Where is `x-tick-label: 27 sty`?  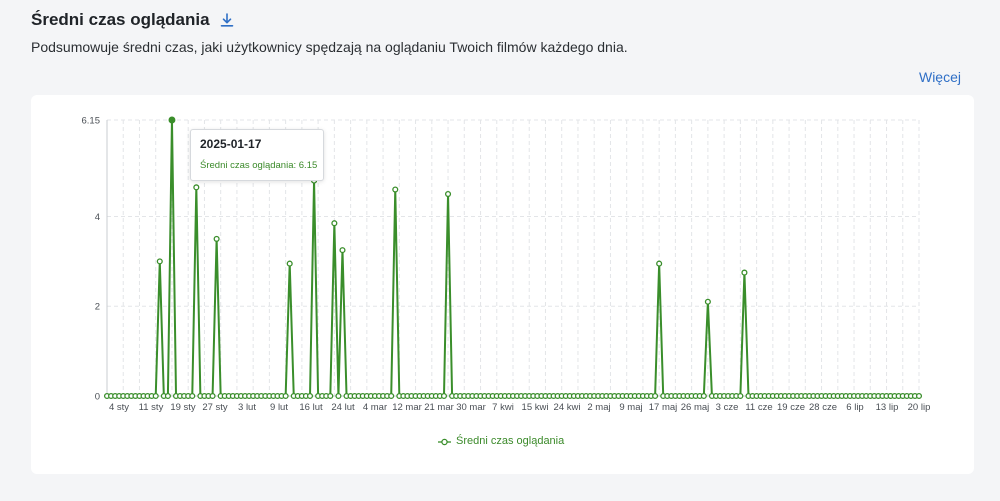 x-tick-label: 27 sty is located at coordinates (215, 407).